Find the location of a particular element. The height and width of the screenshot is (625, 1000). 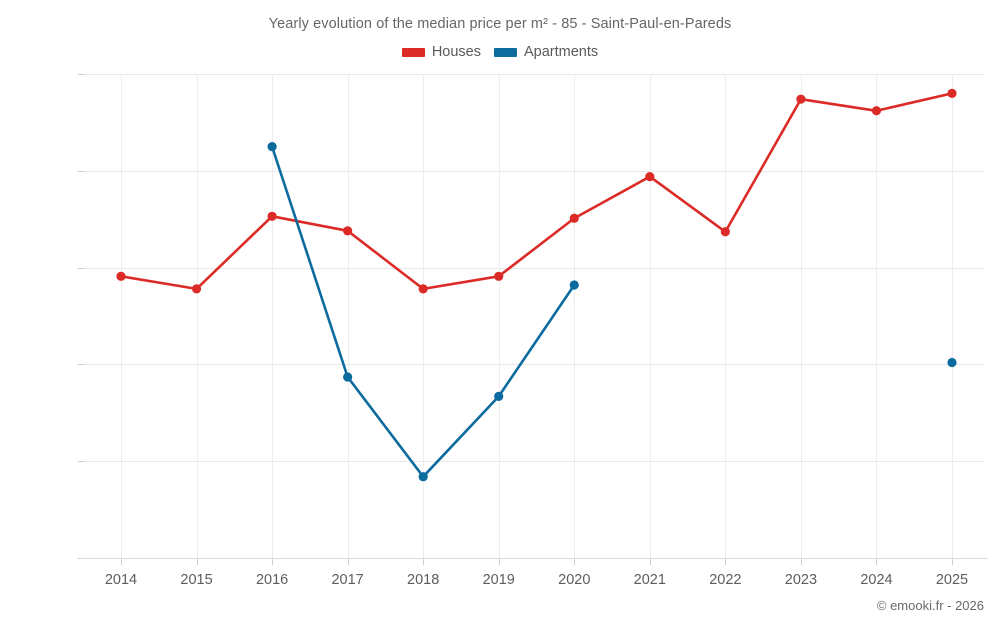

x-axis-label: 2019 is located at coordinates (498, 580).